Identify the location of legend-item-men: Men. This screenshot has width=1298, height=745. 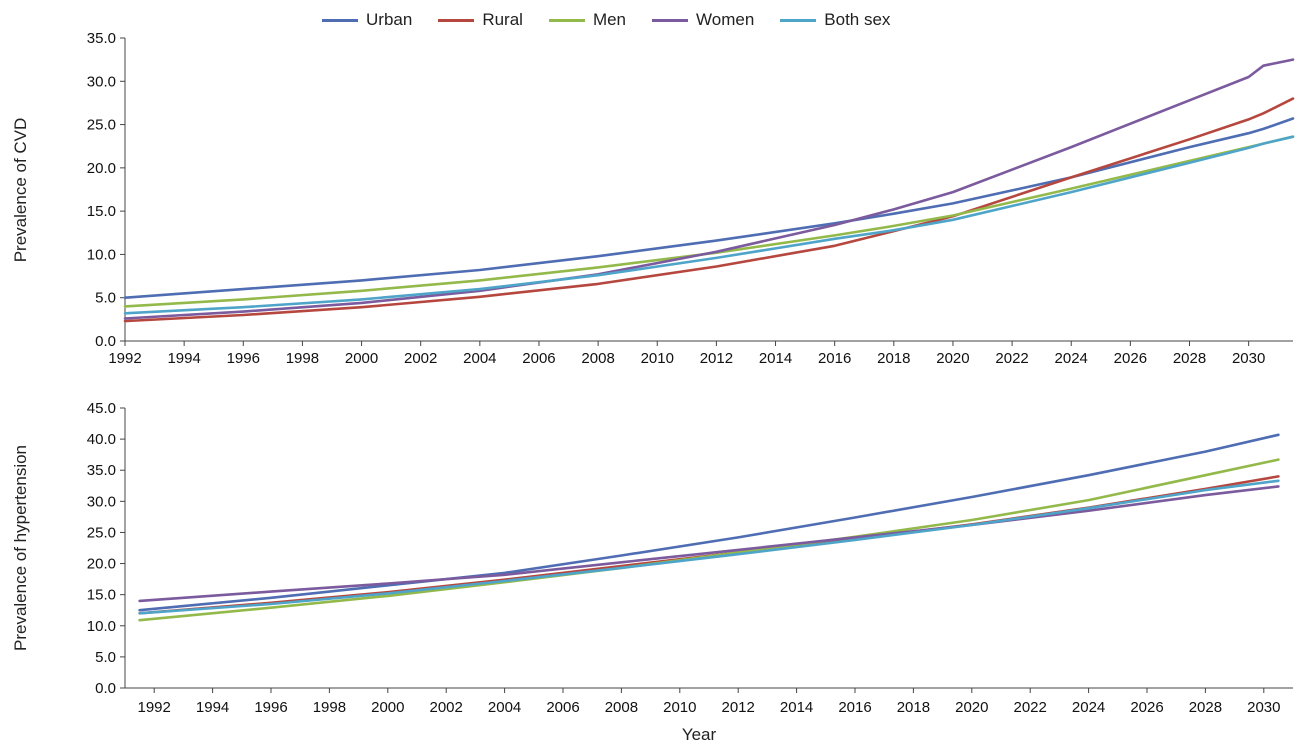
(587, 20).